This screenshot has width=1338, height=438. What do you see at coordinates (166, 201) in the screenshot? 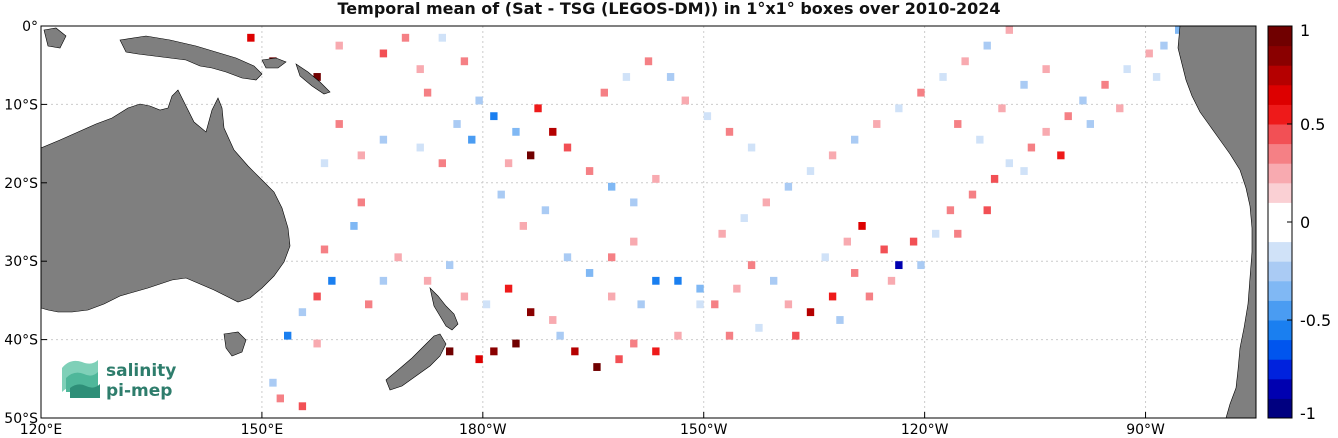
I see `land-australia` at bounding box center [166, 201].